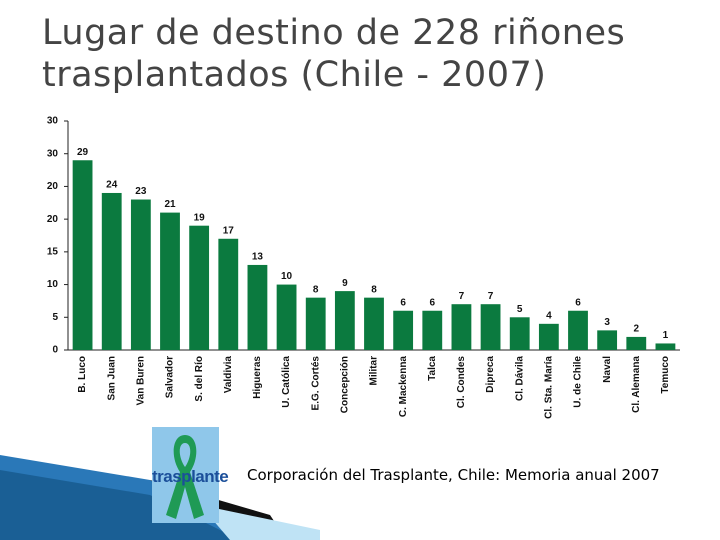 The width and height of the screenshot is (720, 540). What do you see at coordinates (607, 322) in the screenshot?
I see `value-label: 3` at bounding box center [607, 322].